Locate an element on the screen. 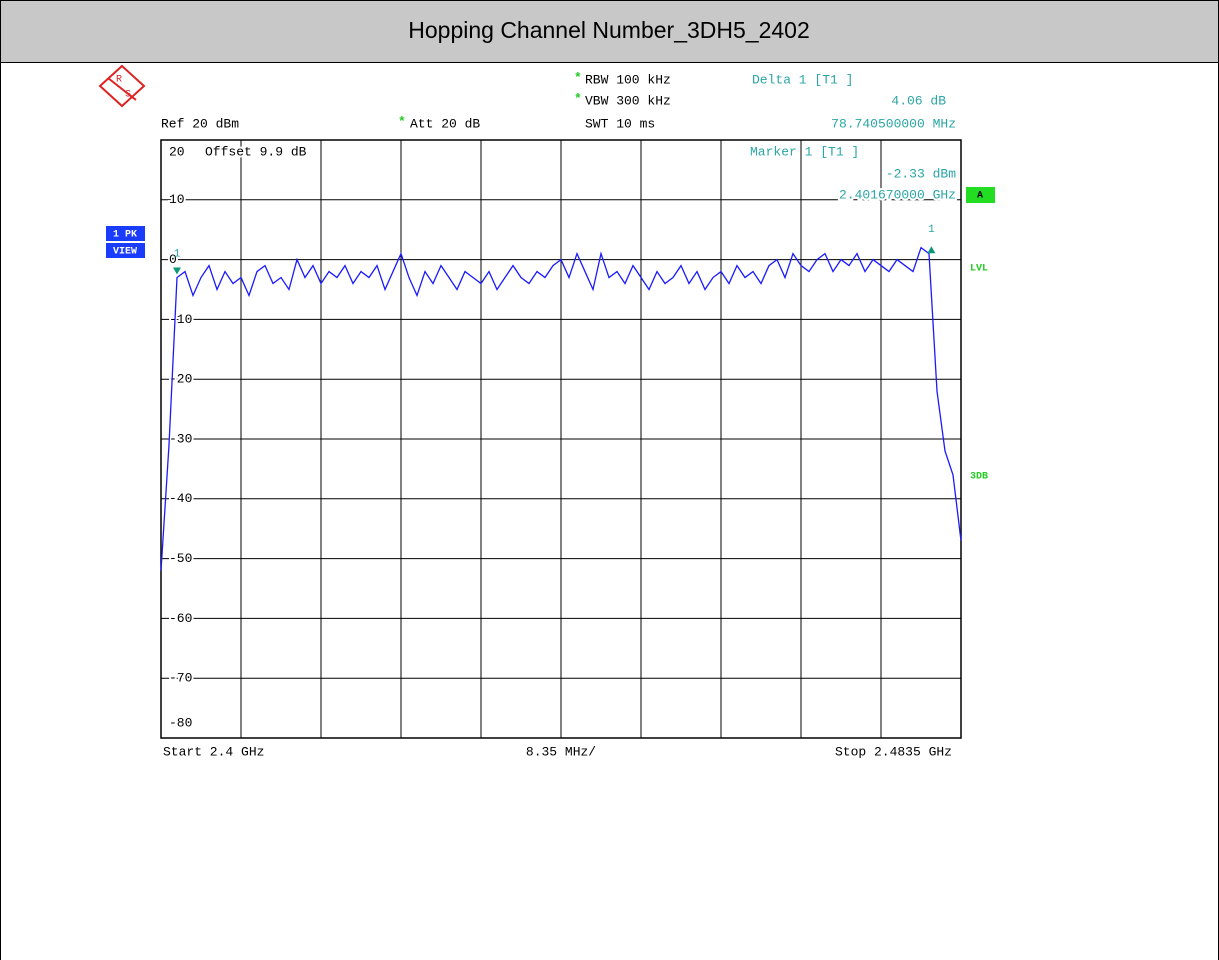  delta-frequency: 78.740500000 MHz is located at coordinates (893, 123).